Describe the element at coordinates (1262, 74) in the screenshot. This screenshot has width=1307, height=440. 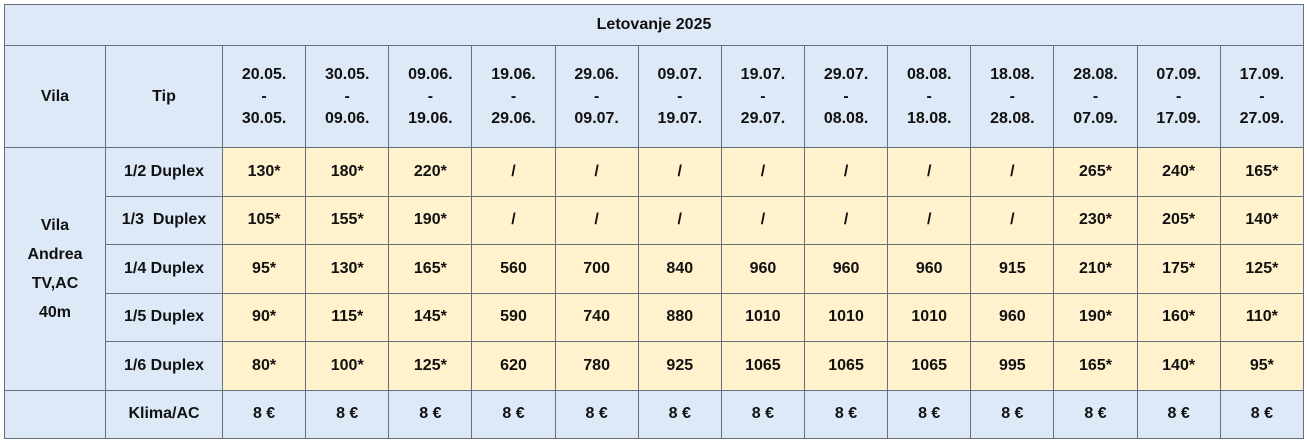
I see `date-from: 17.09.` at that location.